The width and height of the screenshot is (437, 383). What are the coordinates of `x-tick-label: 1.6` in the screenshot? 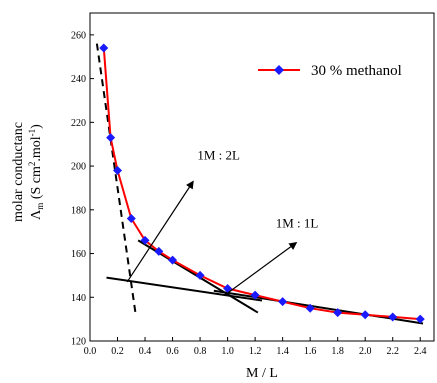 It's located at (310, 351).